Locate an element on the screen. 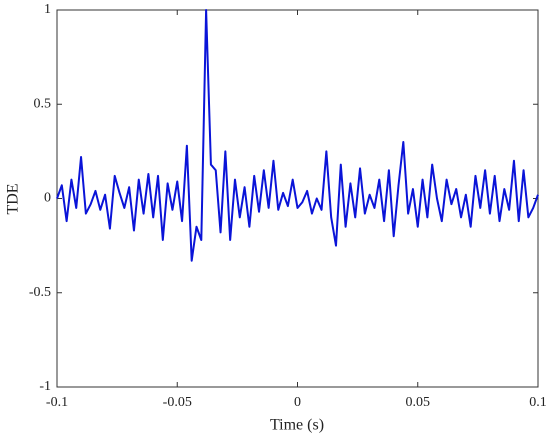 Image resolution: width=550 pixels, height=440 pixels. x-tick-label: 0.1 is located at coordinates (538, 402).